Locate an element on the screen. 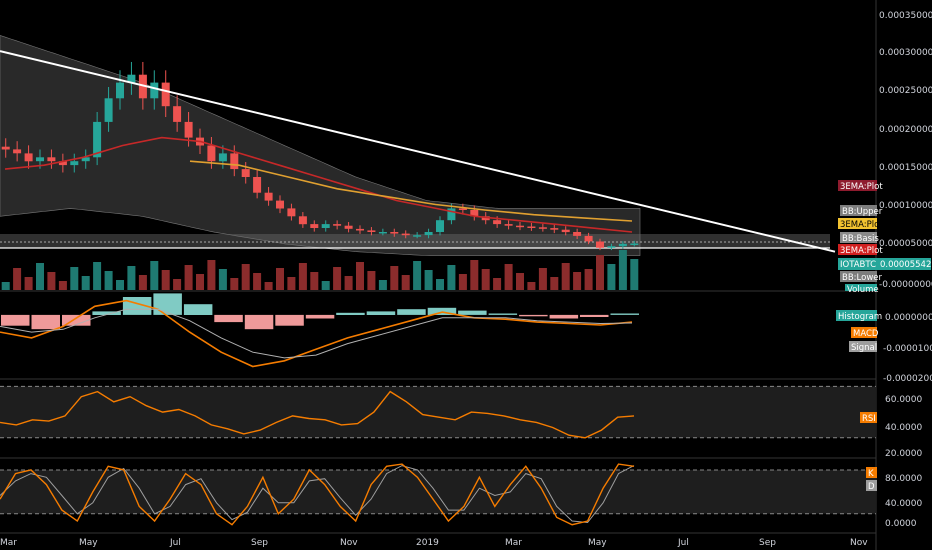  ema-red-line is located at coordinates (318, 184).